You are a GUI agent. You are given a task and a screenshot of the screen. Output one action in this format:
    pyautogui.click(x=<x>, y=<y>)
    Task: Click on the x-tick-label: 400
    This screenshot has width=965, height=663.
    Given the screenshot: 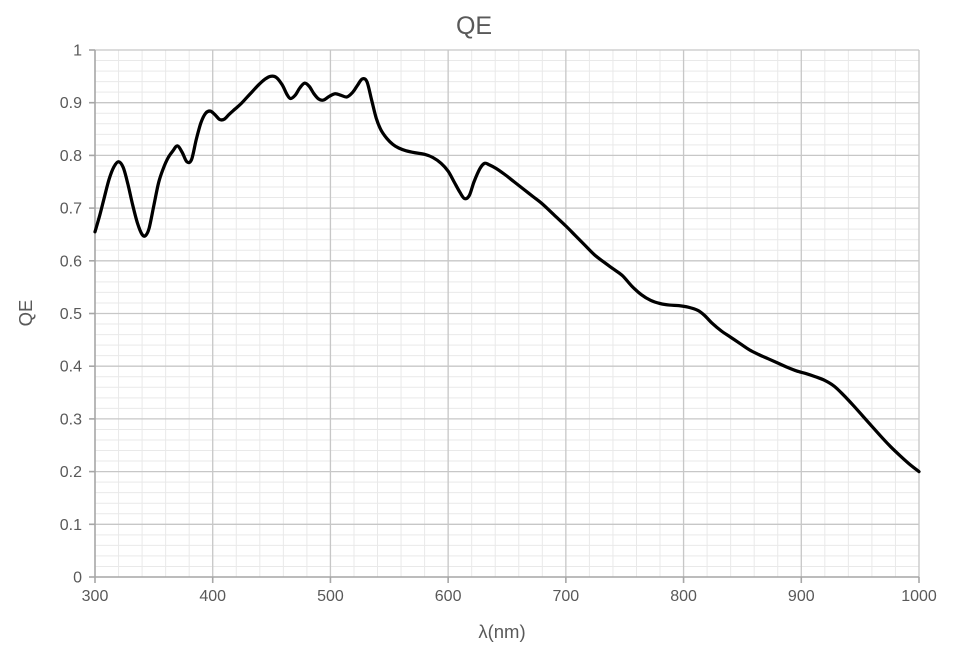 What is the action you would take?
    pyautogui.click(x=212, y=596)
    